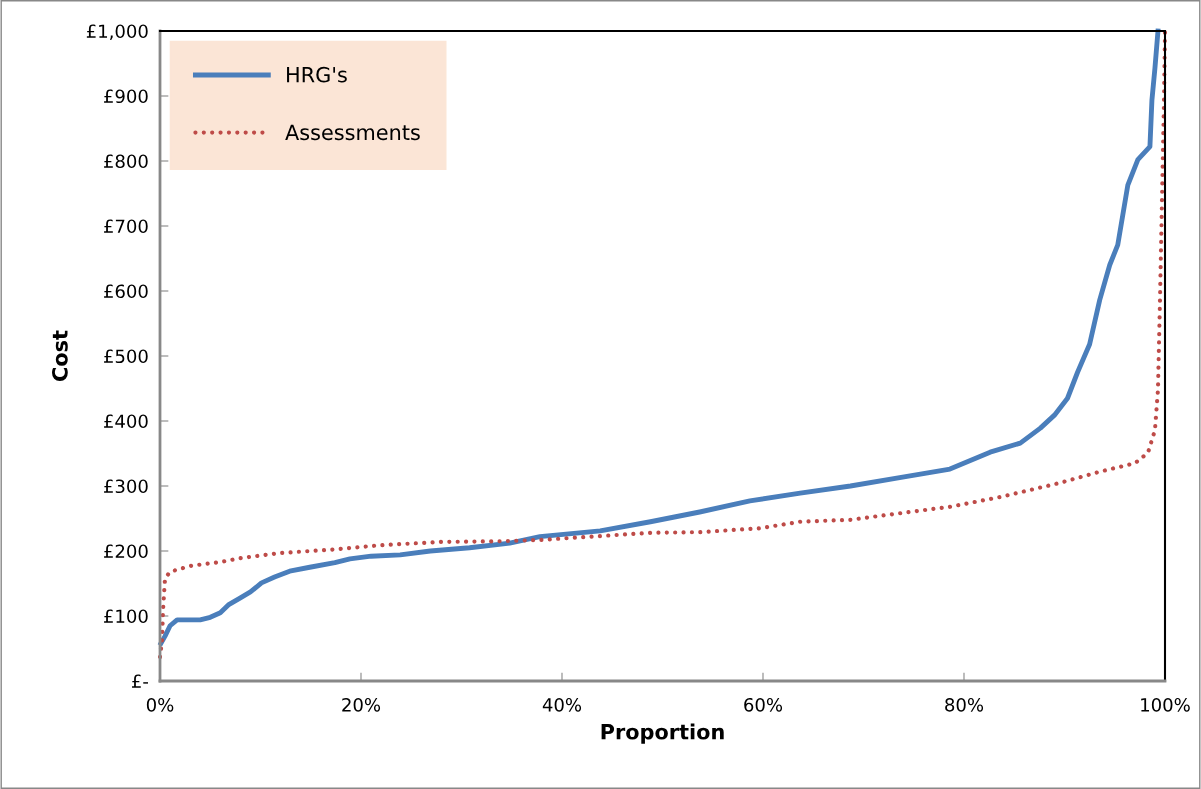 The image size is (1201, 789). I want to click on y-axis-title: Cost, so click(60, 355).